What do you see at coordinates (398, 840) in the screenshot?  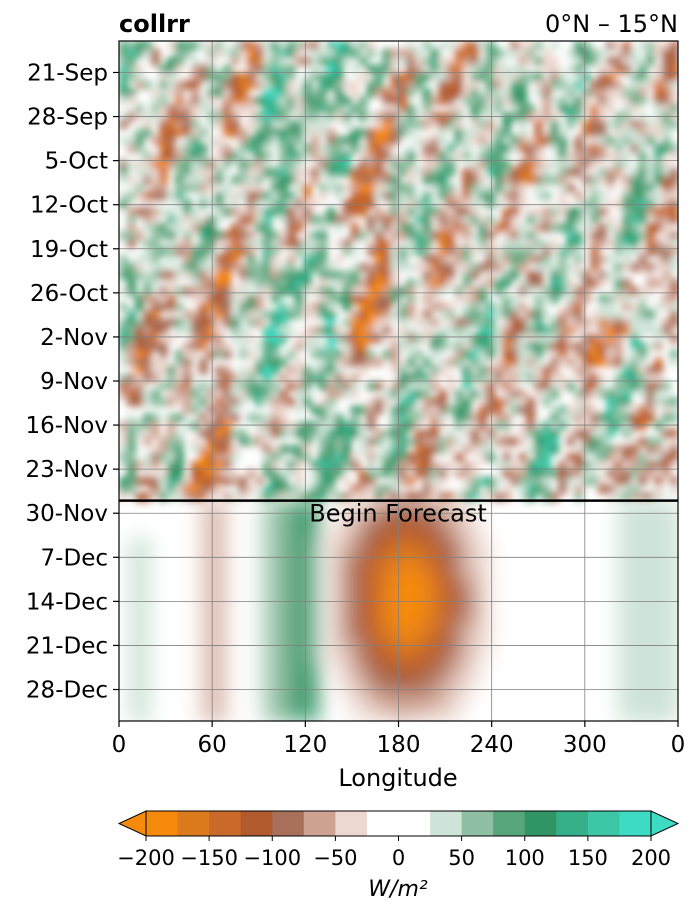 I see `colorbar: −200 −150 −100 −50 0 50 100 150 200` at bounding box center [398, 840].